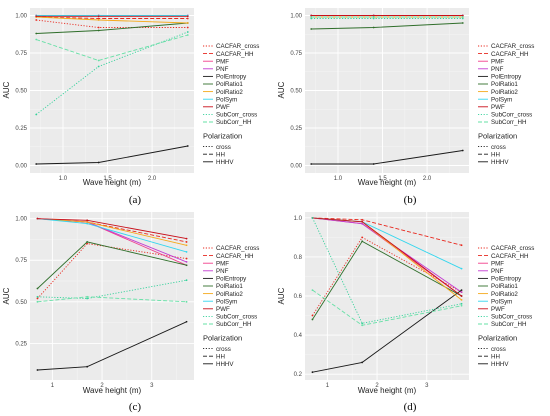  I want to click on y-tick-label: 0.00, so click(21, 167).